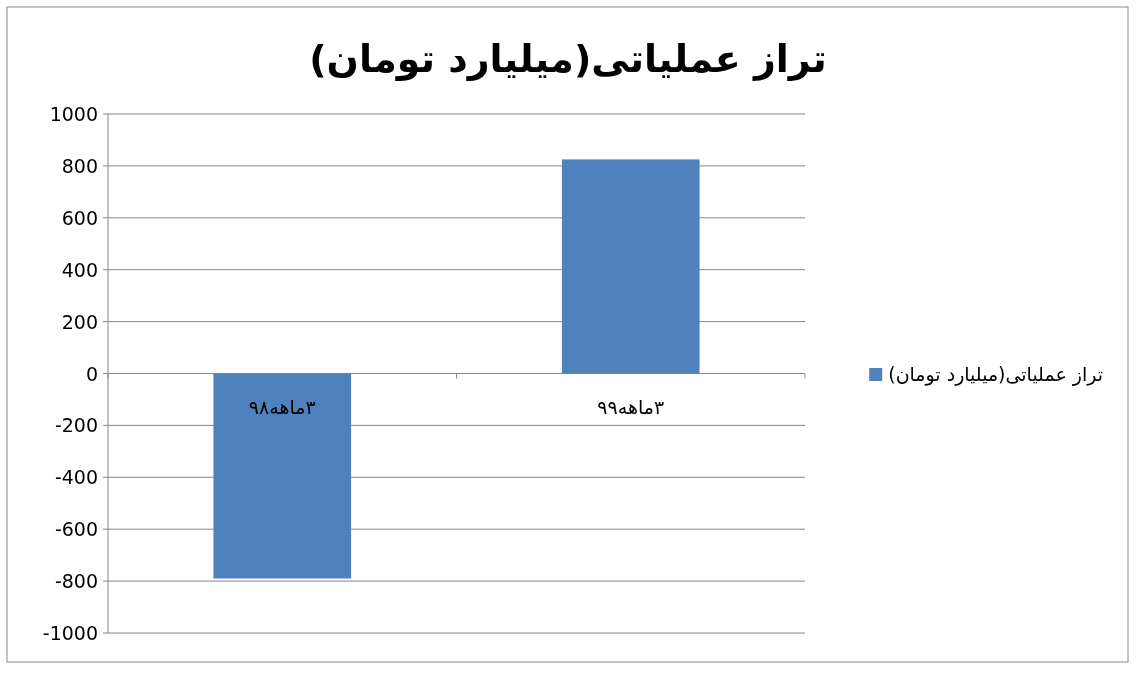 The height and width of the screenshot is (679, 1137). I want to click on chart-title: تراز عملیاتی(میلیارد تومان), so click(568, 59).